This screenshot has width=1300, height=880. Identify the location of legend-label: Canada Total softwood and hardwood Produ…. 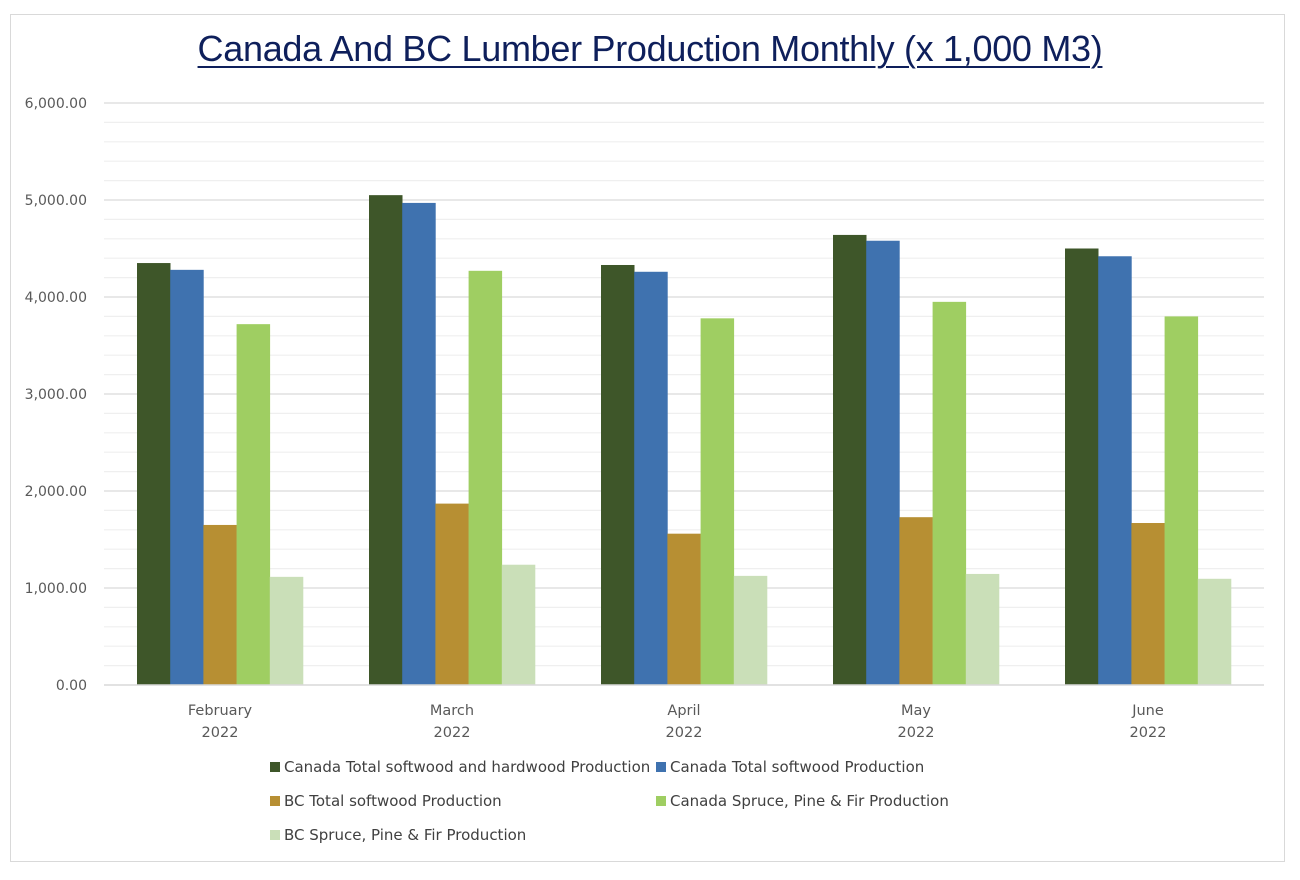
(467, 767).